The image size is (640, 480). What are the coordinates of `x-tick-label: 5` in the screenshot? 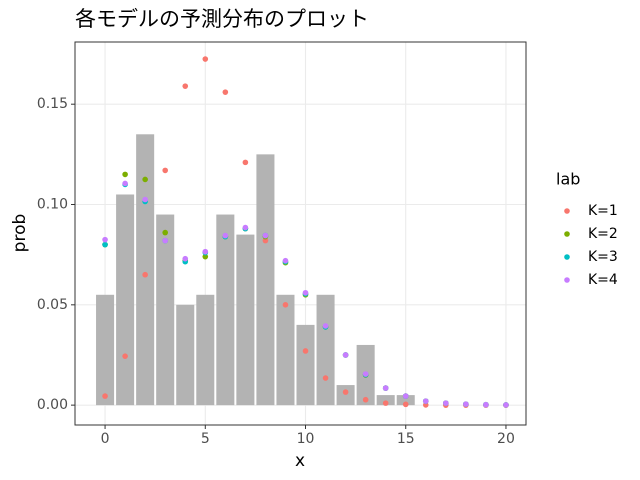 It's located at (205, 439).